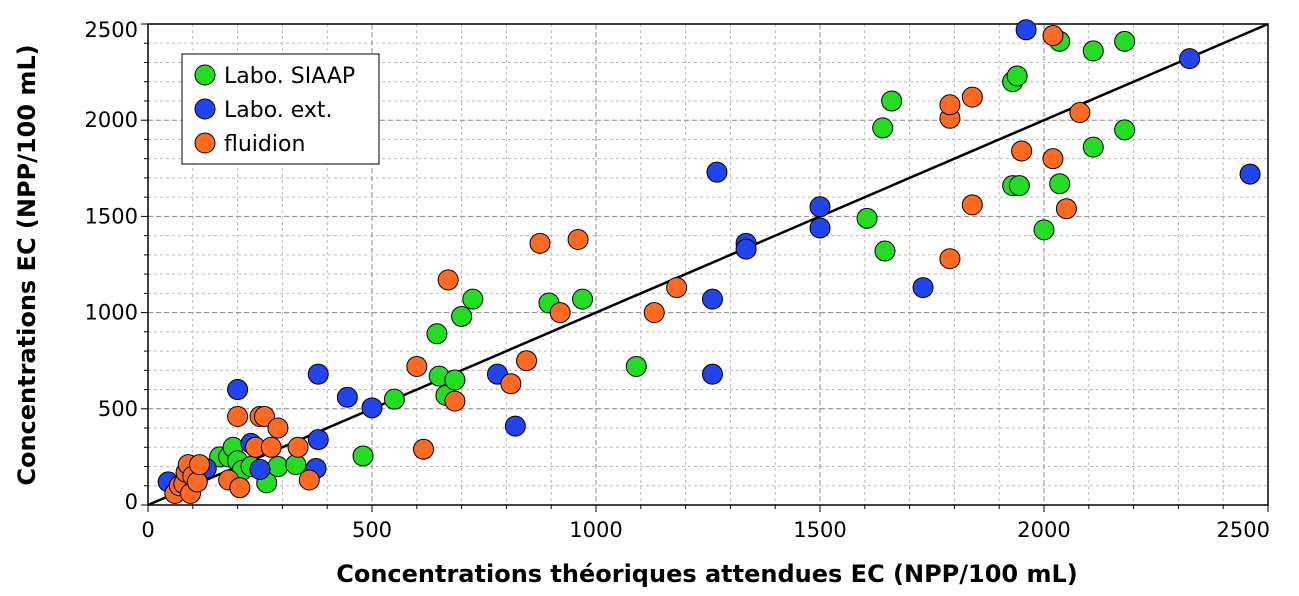  I want to click on y-tick-label: 500, so click(118, 409).